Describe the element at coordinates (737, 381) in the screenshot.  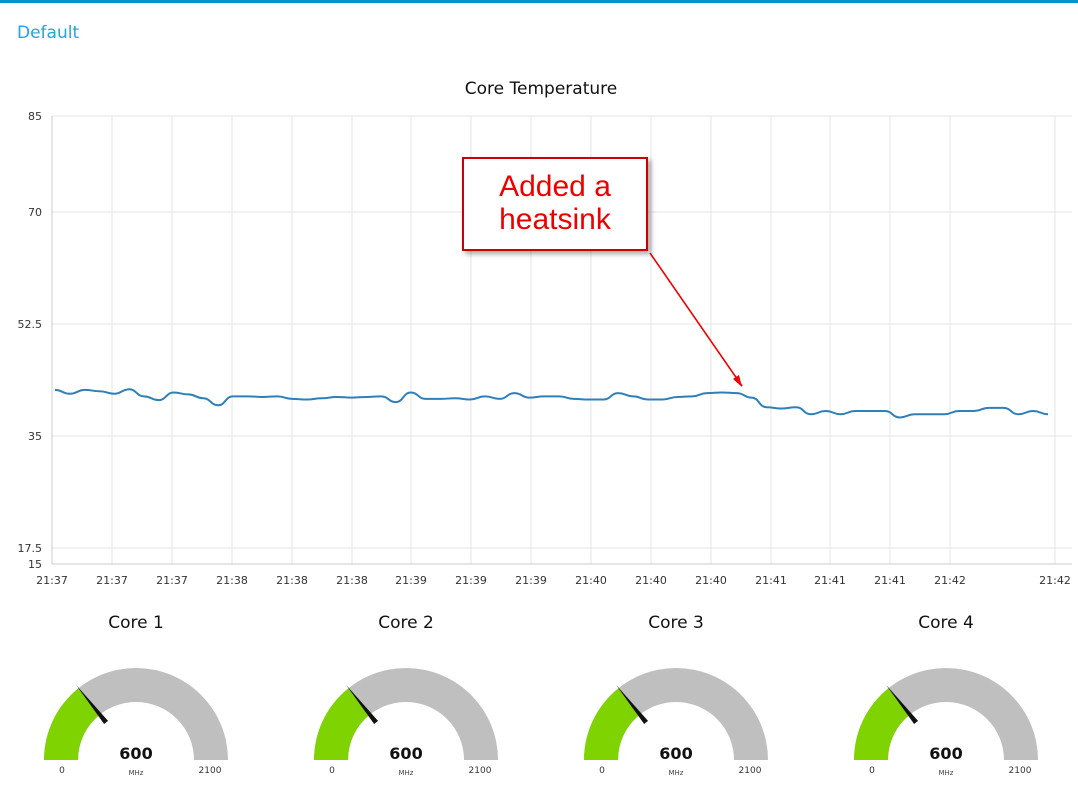
I see `annotation-arrowhead` at that location.